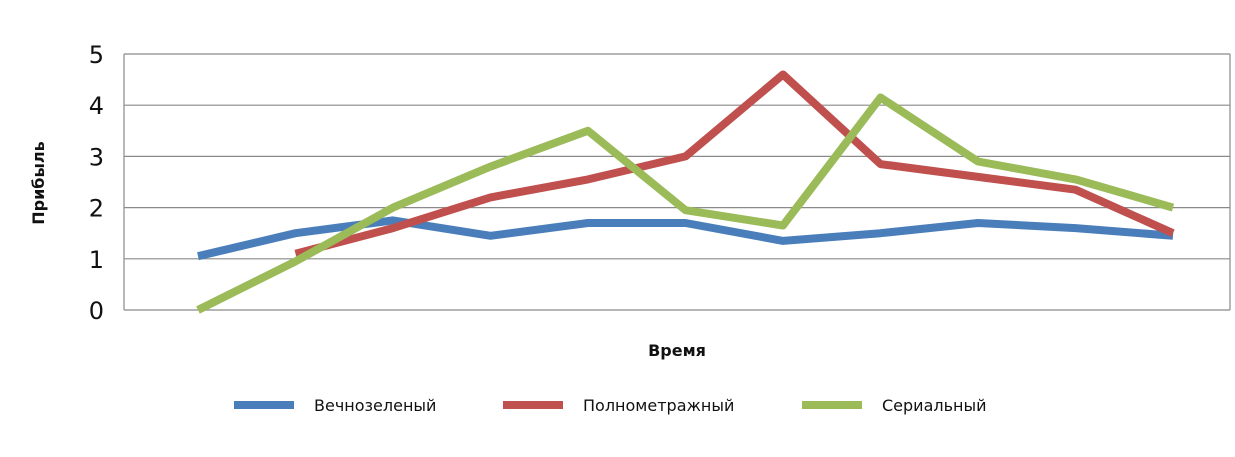  Describe the element at coordinates (38, 183) in the screenshot. I see `y-axis-title: Прибыль` at that location.